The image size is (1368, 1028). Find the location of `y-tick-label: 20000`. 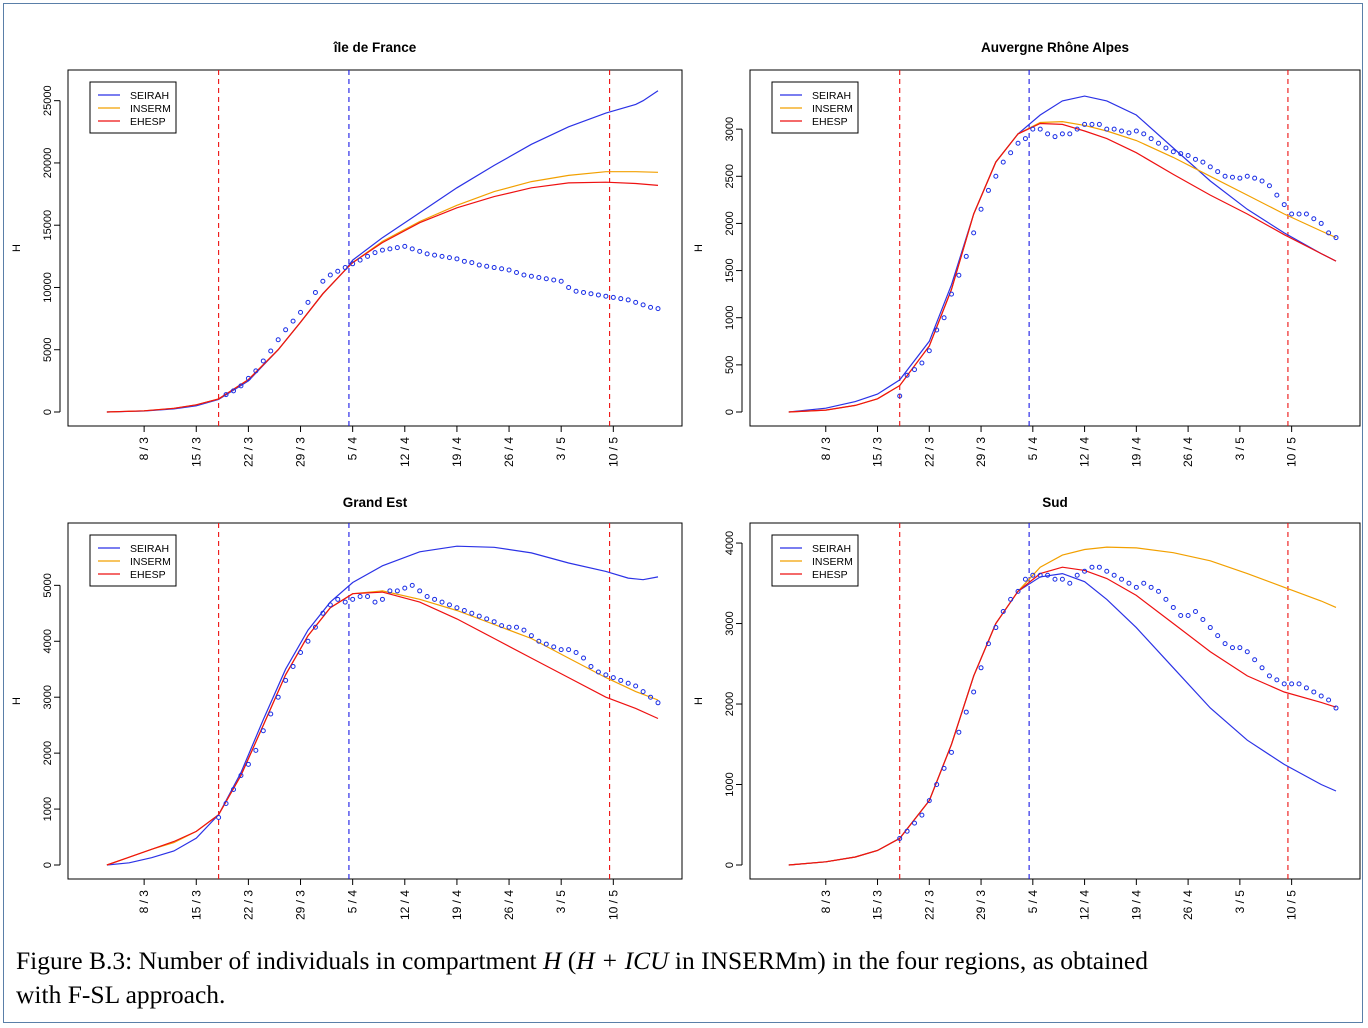

y-tick-label: 20000 is located at coordinates (48, 163).